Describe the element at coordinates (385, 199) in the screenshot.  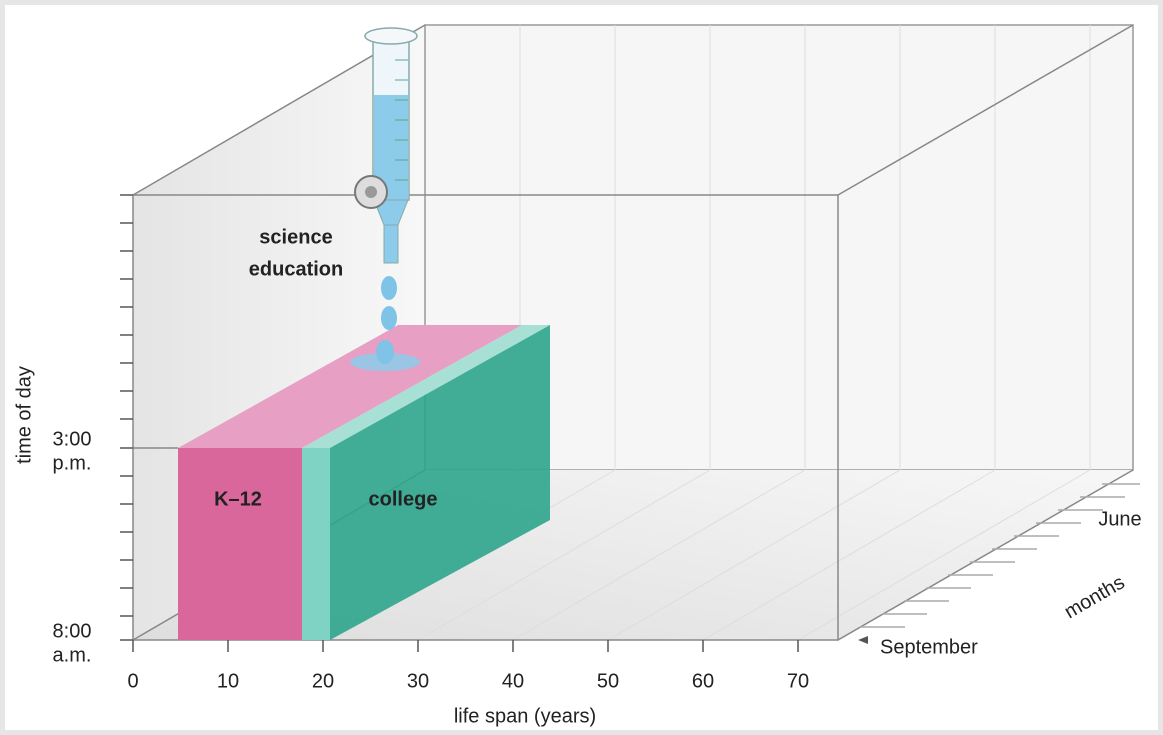
I see `burette` at that location.